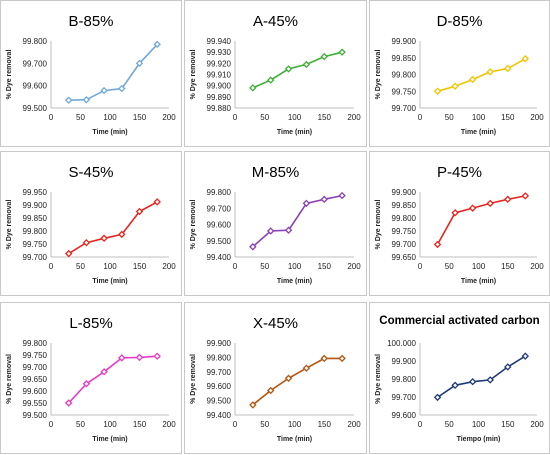  I want to click on y-tick-label: 99.400, so click(219, 415).